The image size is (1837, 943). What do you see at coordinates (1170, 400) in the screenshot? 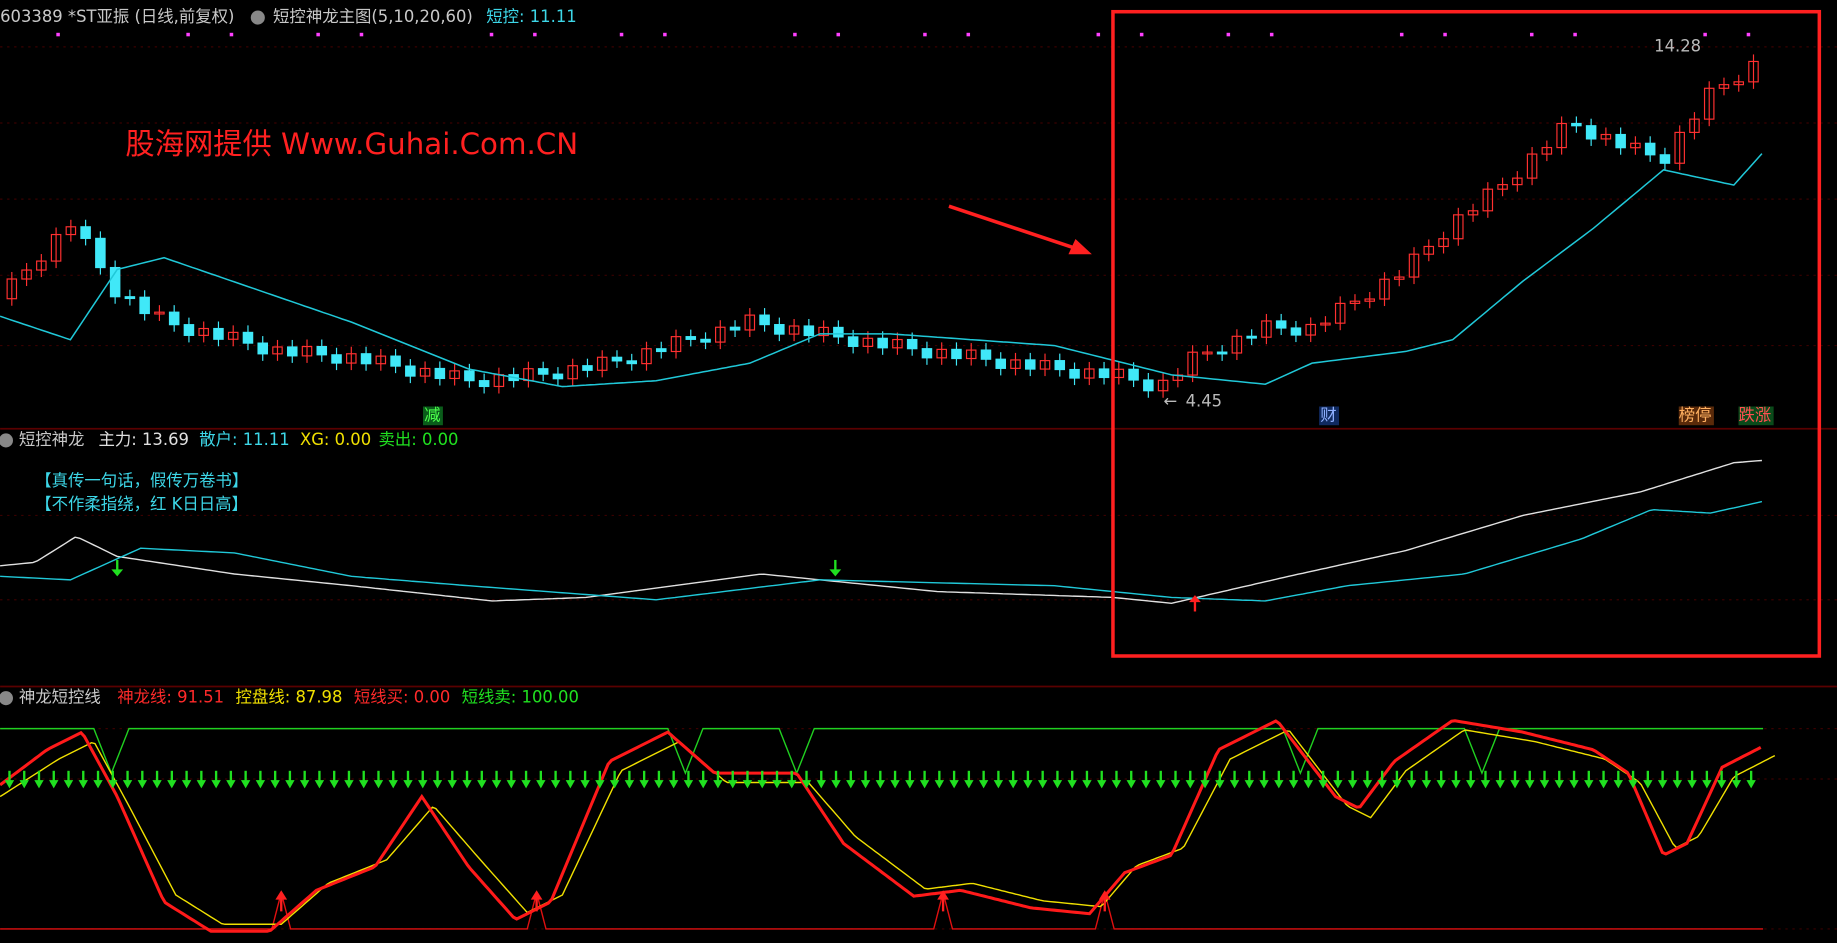
I see `low-arrow: ←` at bounding box center [1170, 400].